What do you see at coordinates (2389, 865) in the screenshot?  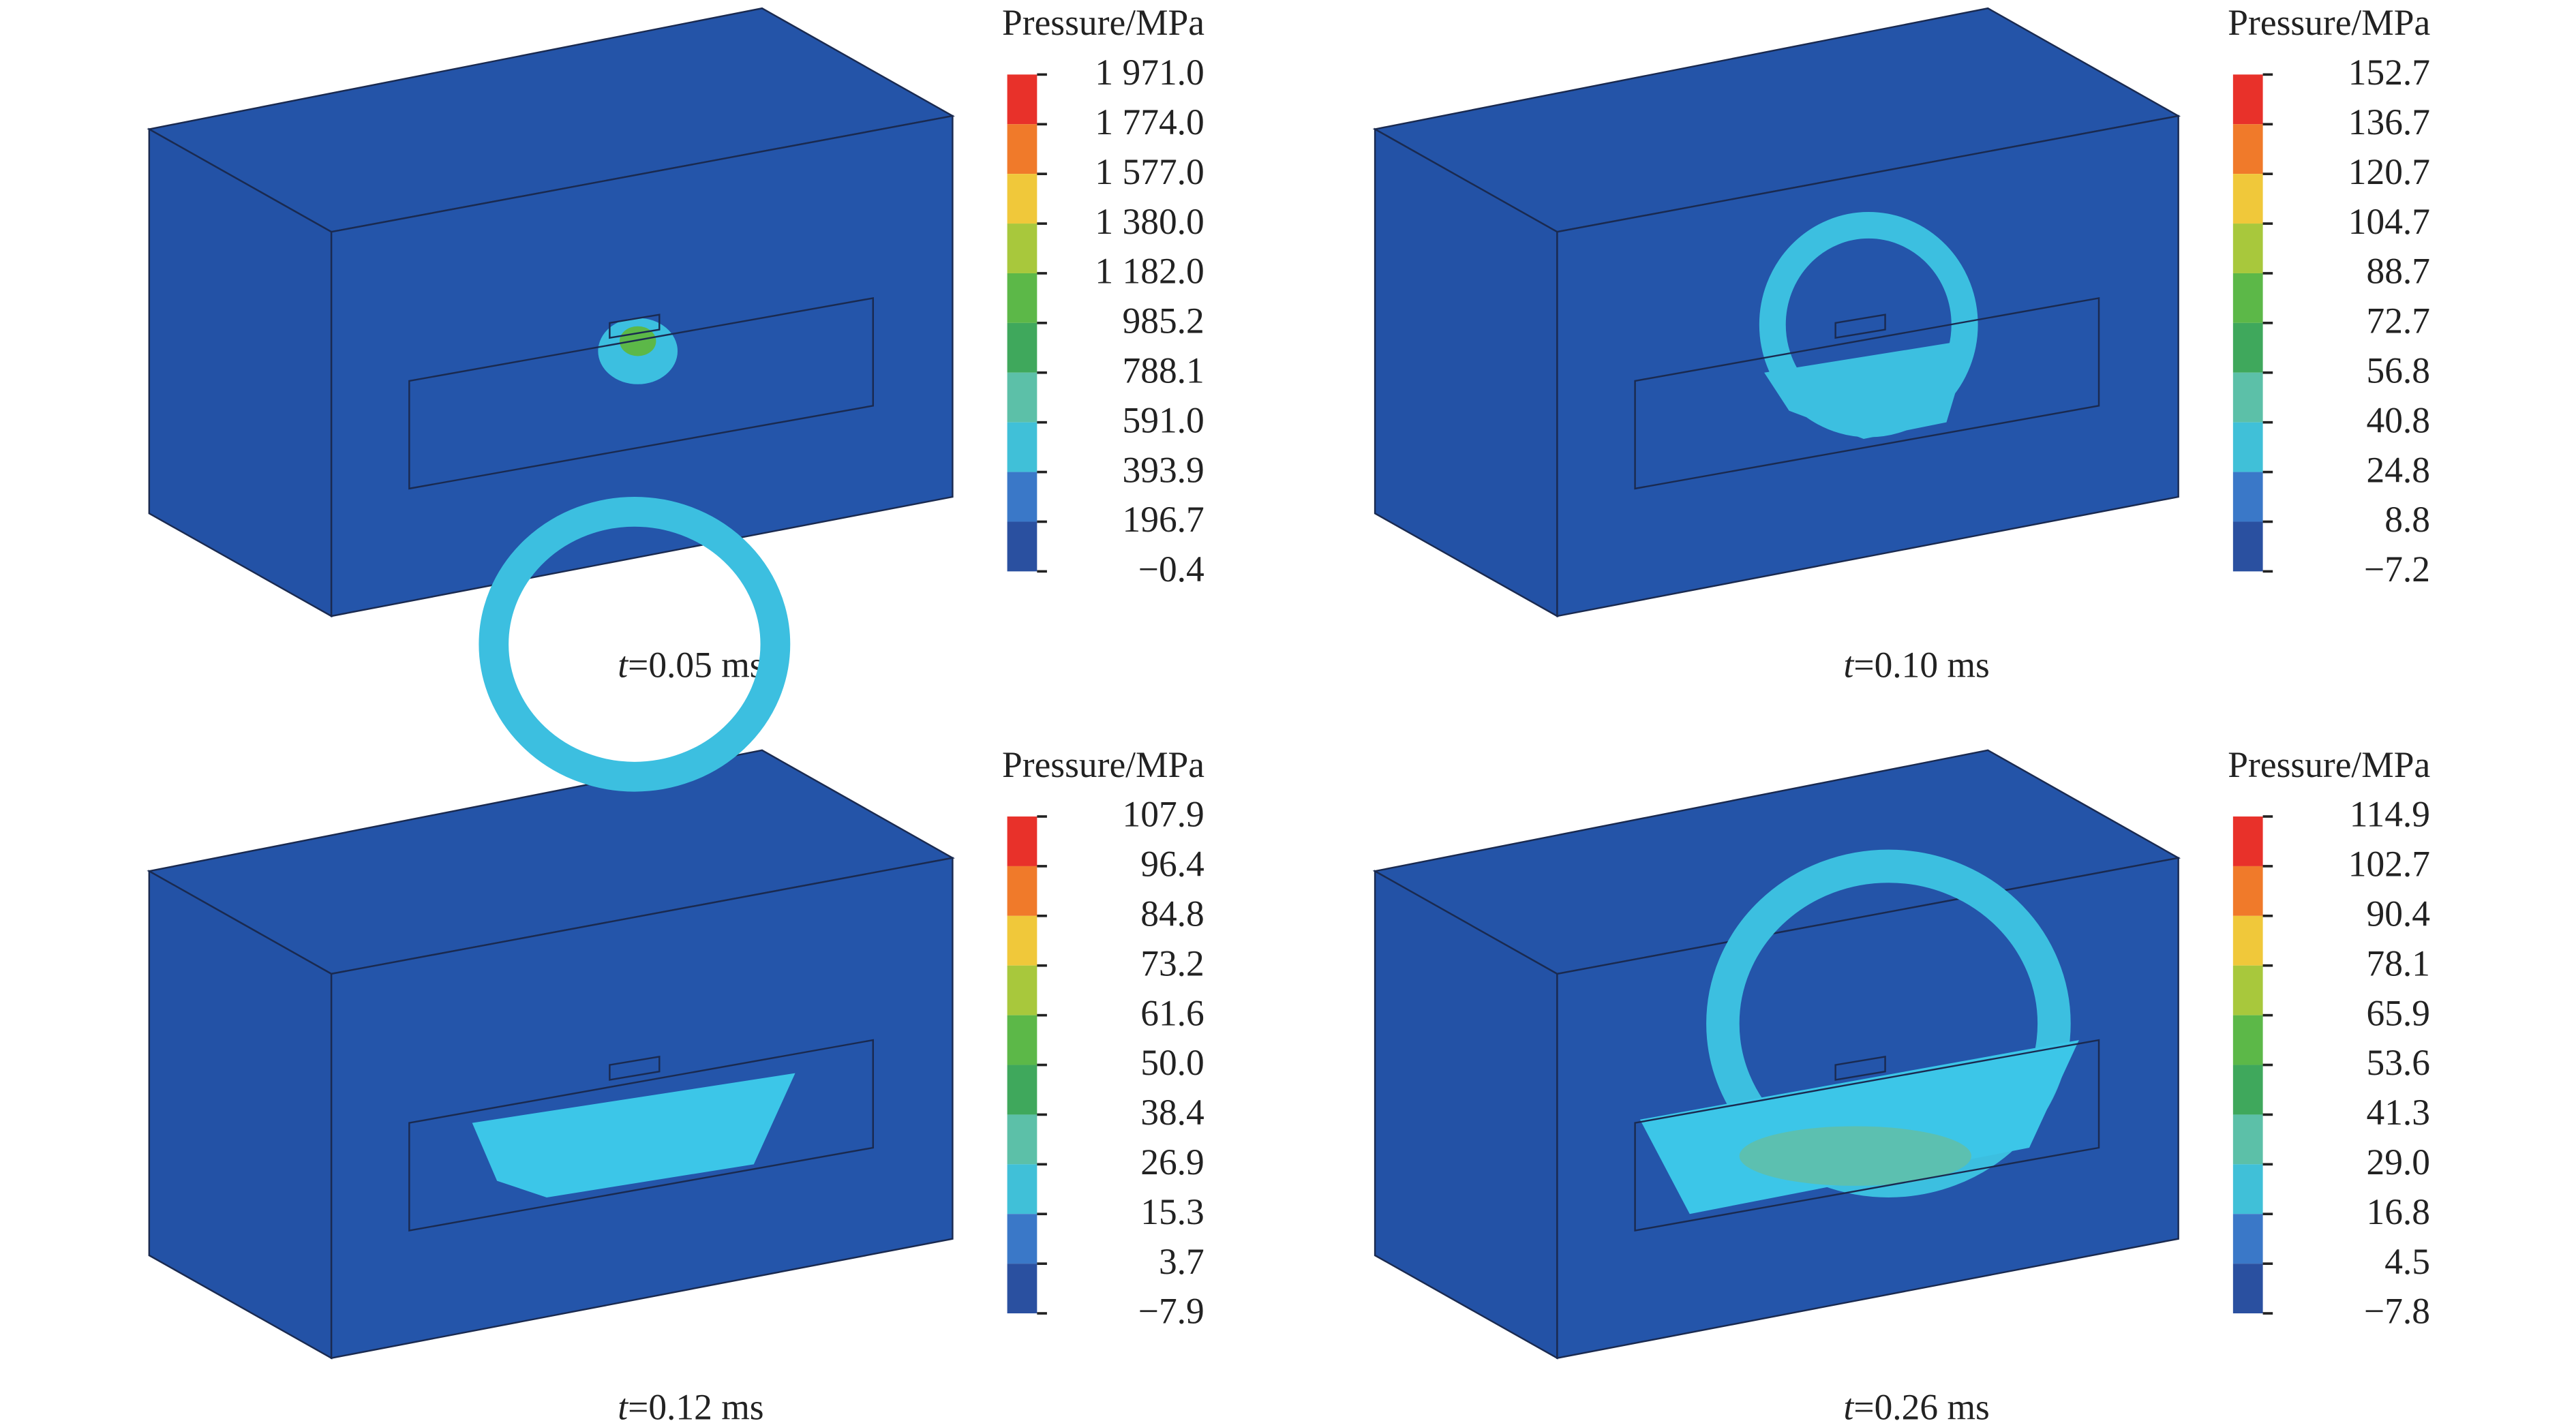 I see `colorbar-label: 102.7` at bounding box center [2389, 865].